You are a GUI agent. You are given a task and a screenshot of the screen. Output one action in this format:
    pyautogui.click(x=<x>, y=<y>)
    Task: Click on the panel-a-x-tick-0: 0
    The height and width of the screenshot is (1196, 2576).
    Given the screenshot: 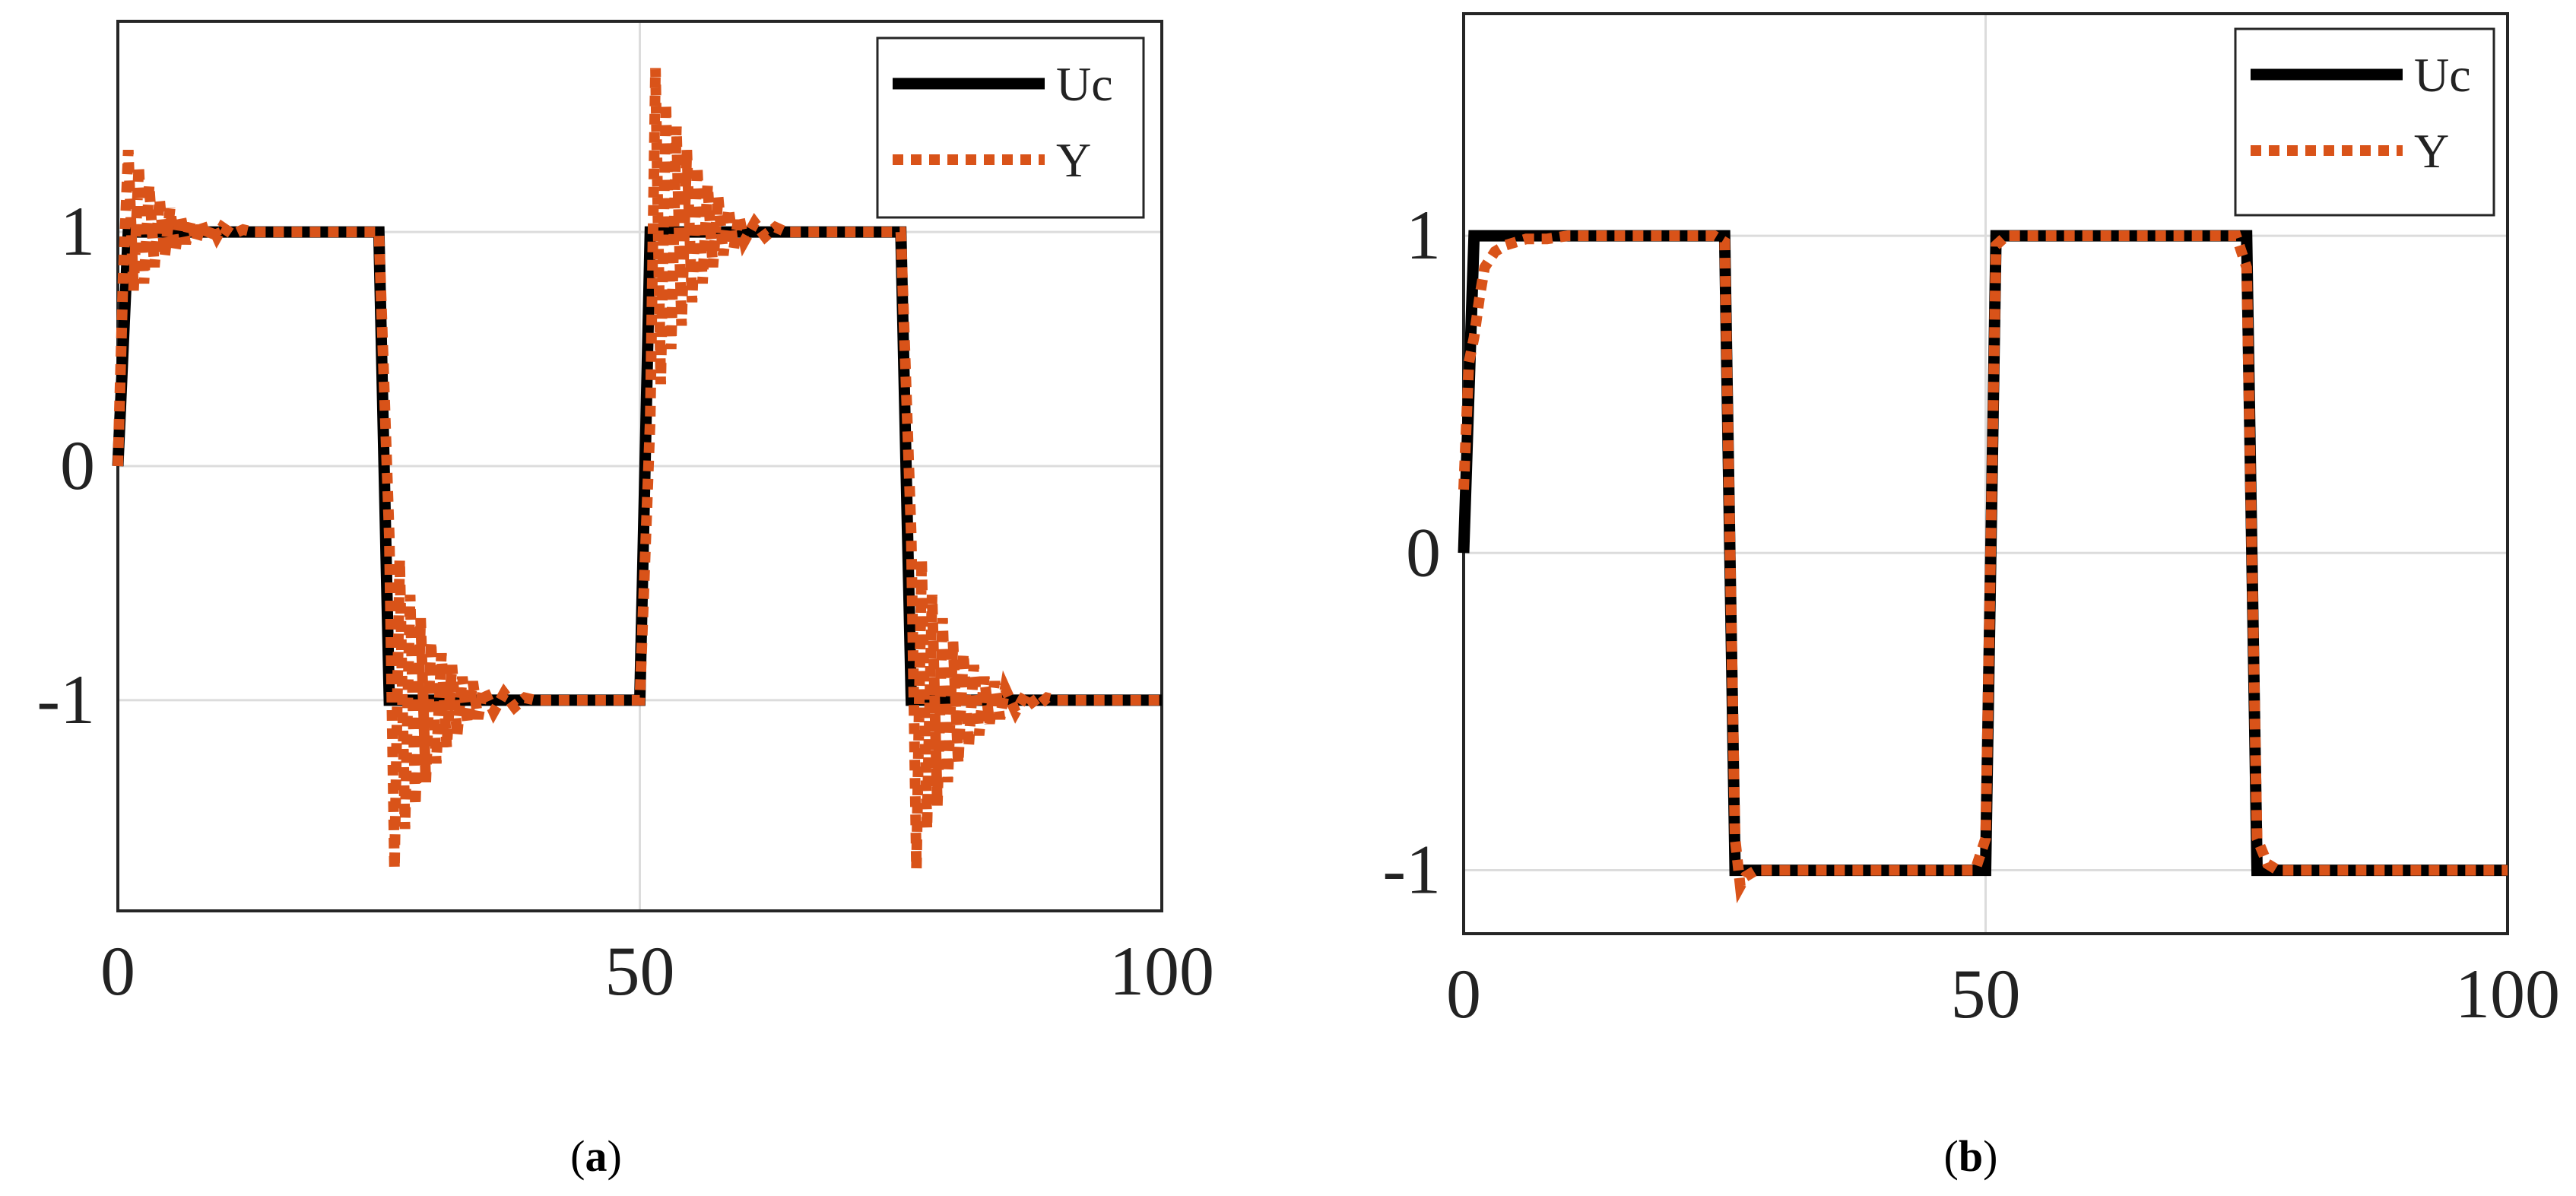 What is the action you would take?
    pyautogui.click(x=117, y=971)
    